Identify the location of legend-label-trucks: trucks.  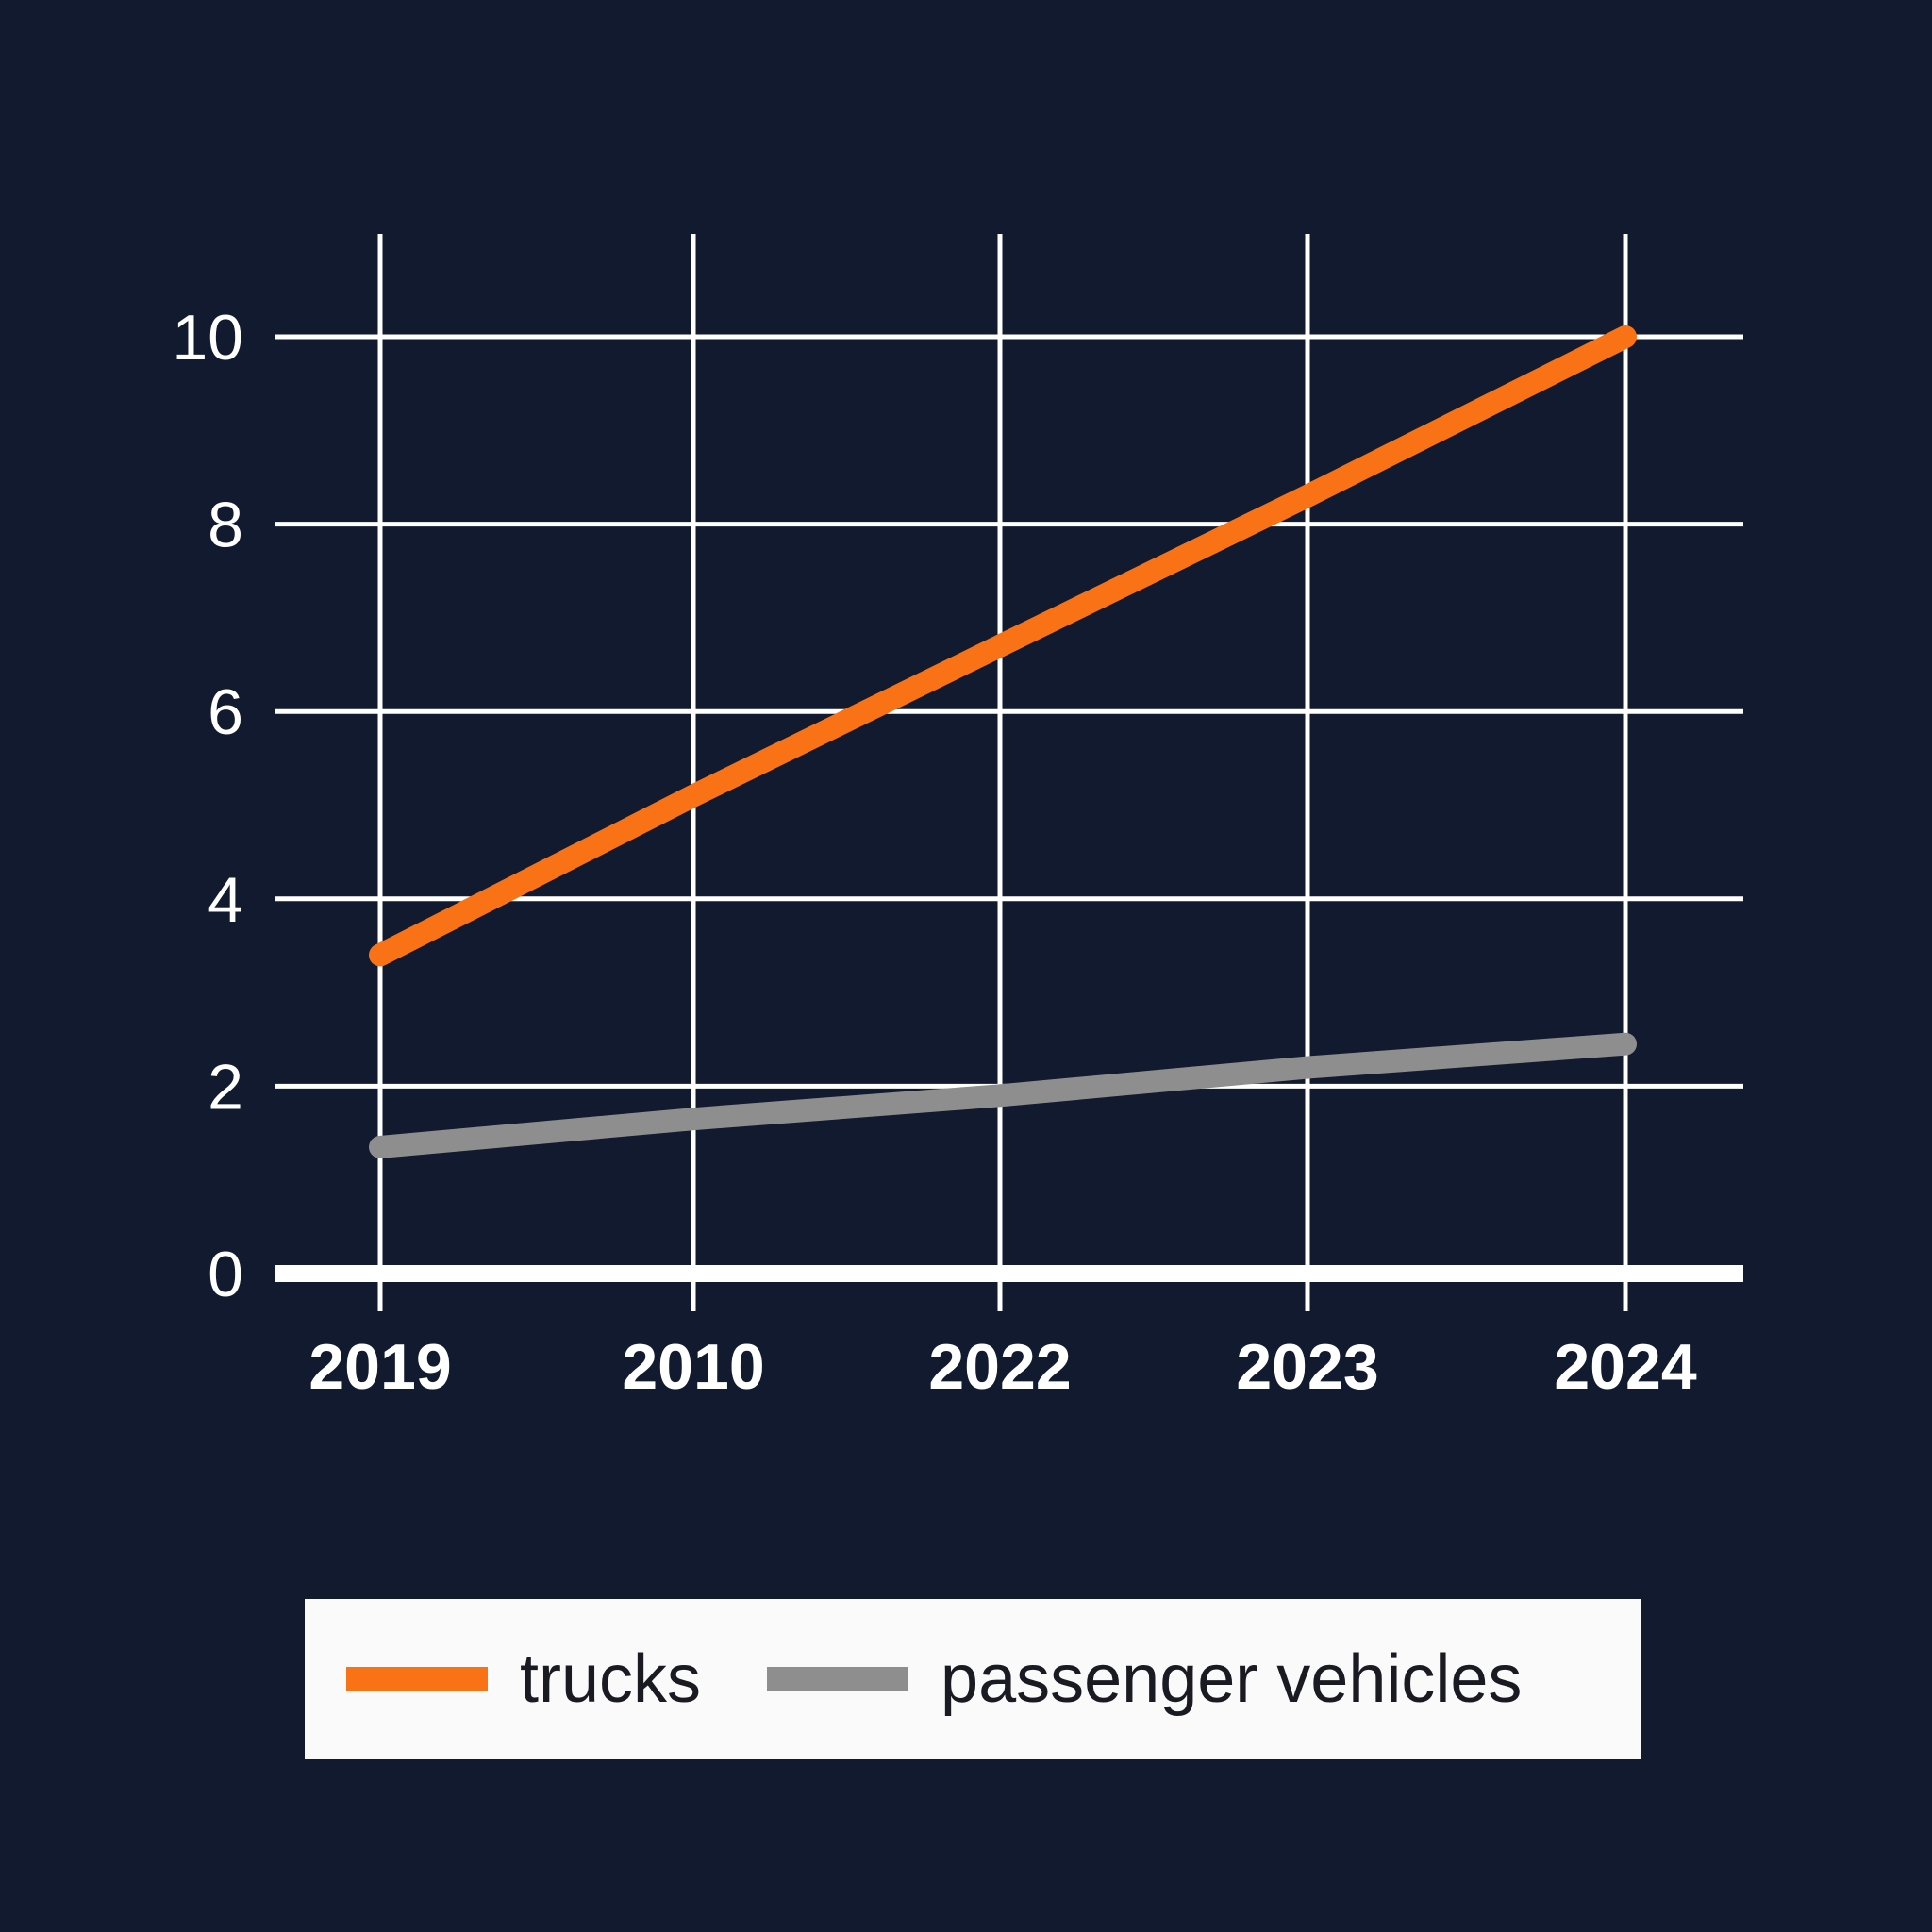
(611, 1679).